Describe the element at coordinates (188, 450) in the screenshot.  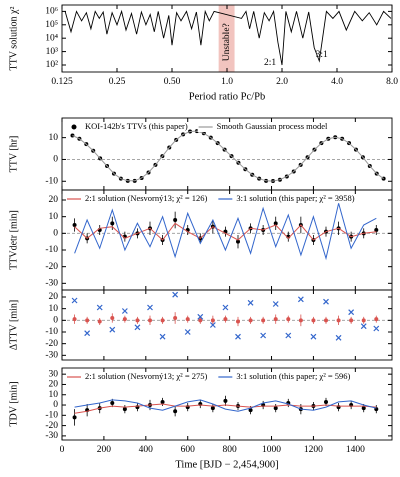
I see `x-tick-label: 600` at that location.